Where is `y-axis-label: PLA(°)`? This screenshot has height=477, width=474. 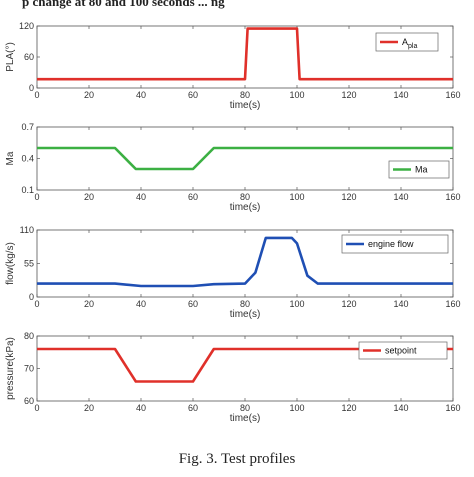
y-axis-label: PLA(°) is located at coordinates (10, 57).